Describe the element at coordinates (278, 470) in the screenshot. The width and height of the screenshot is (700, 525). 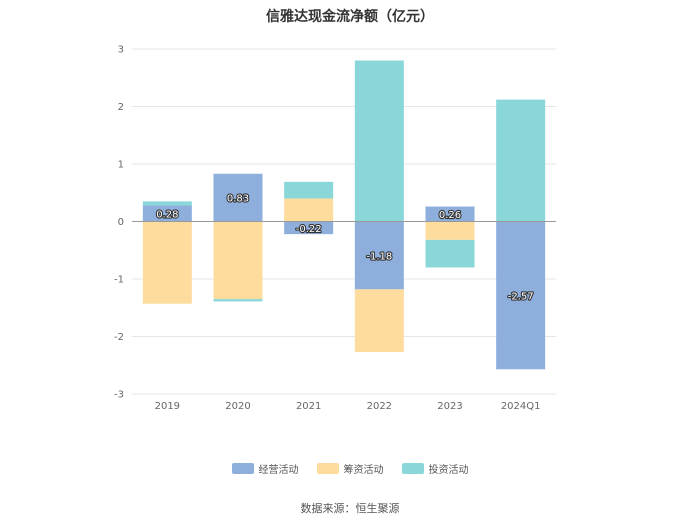
I see `legend-label-operating: 经营活动` at that location.